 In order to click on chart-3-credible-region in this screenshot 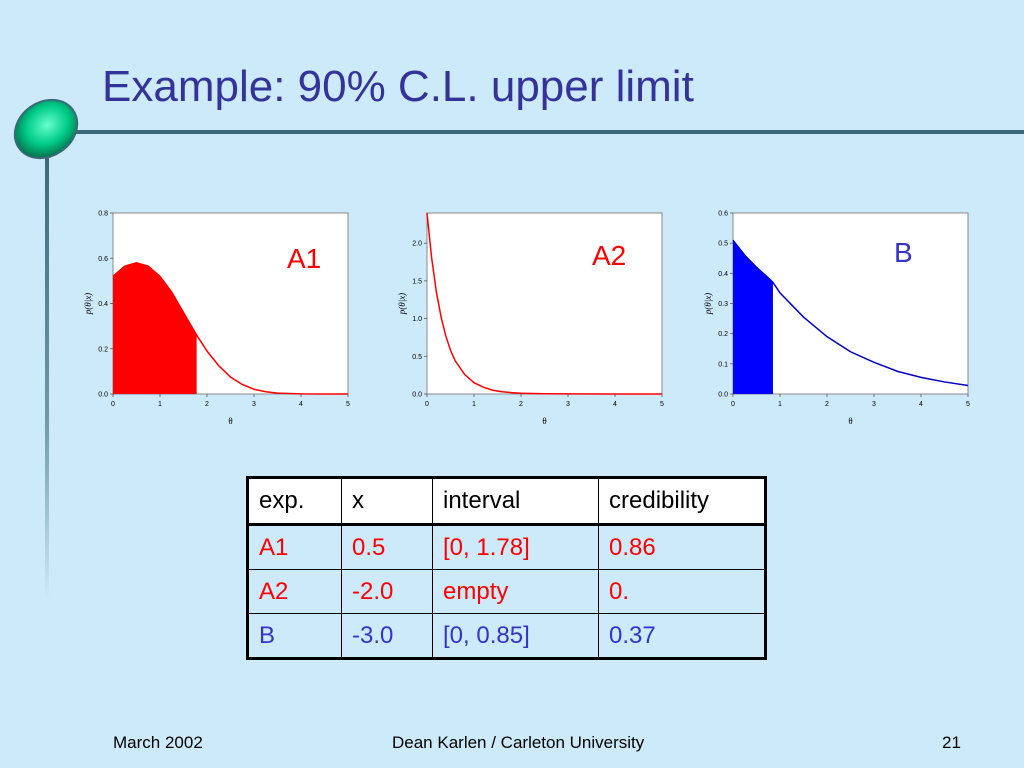, I will do `click(753, 317)`.